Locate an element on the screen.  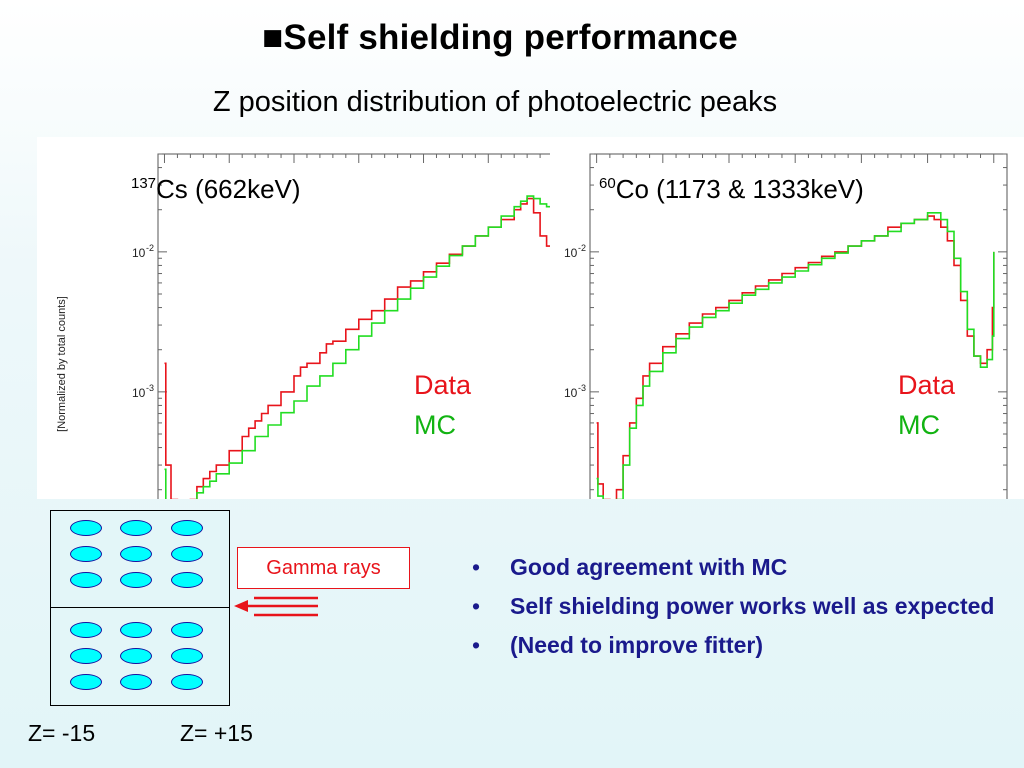
slide-title: ■Self shielding performance is located at coordinates (500, 37).